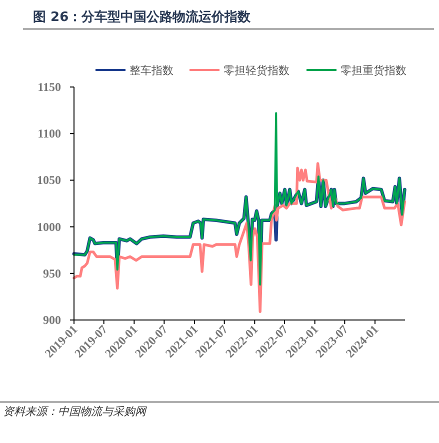 The image size is (439, 443). What do you see at coordinates (75, 411) in the screenshot?
I see `text: 资料来源：中国物流与采购网` at bounding box center [75, 411].